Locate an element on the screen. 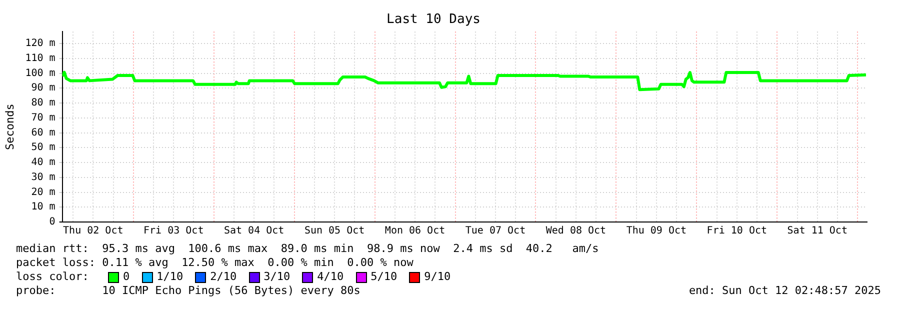 The width and height of the screenshot is (897, 310). text: 1/10 is located at coordinates (170, 276).